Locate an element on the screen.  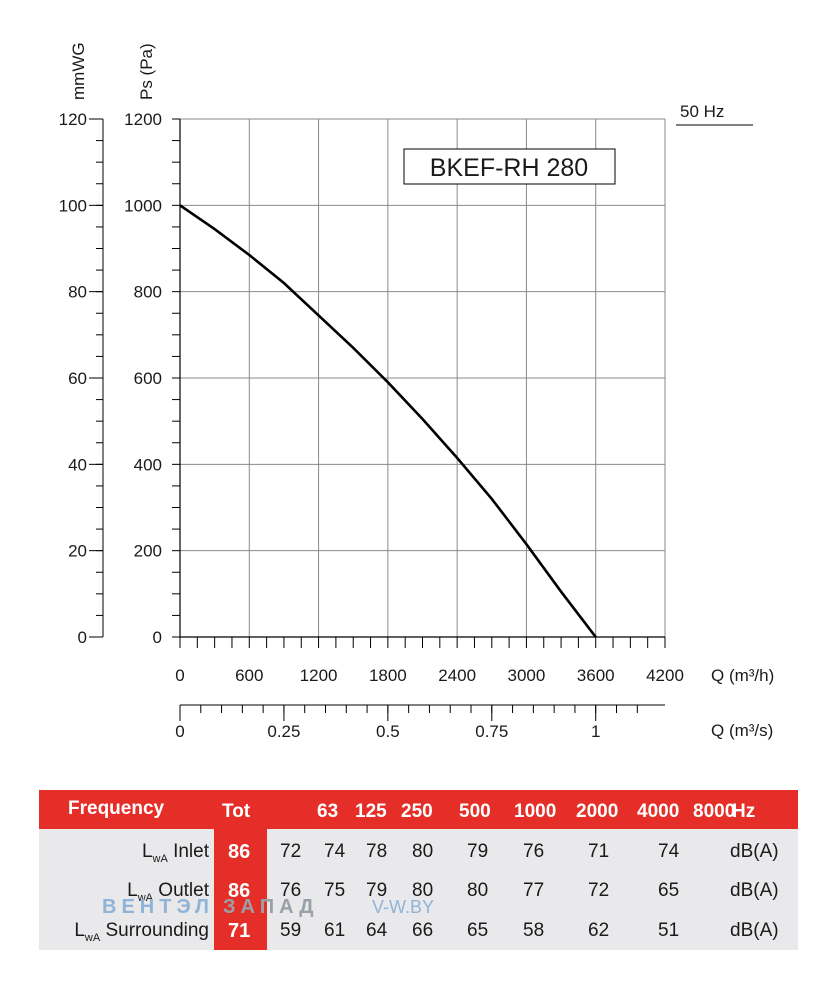
flow-m3s-tick-label: 0.25 is located at coordinates (283, 731).